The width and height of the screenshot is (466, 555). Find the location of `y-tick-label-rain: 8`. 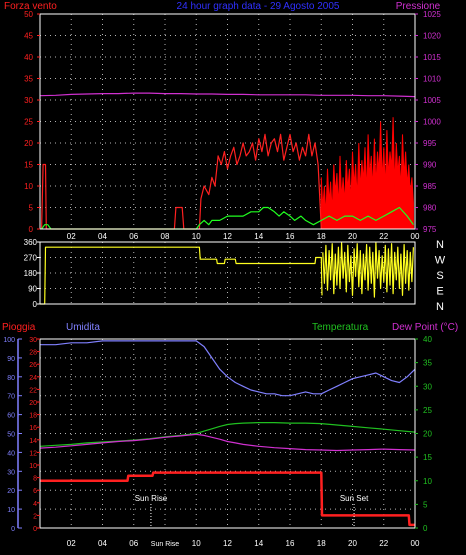

y-tick-label-rain: 8 is located at coordinates (35, 479).